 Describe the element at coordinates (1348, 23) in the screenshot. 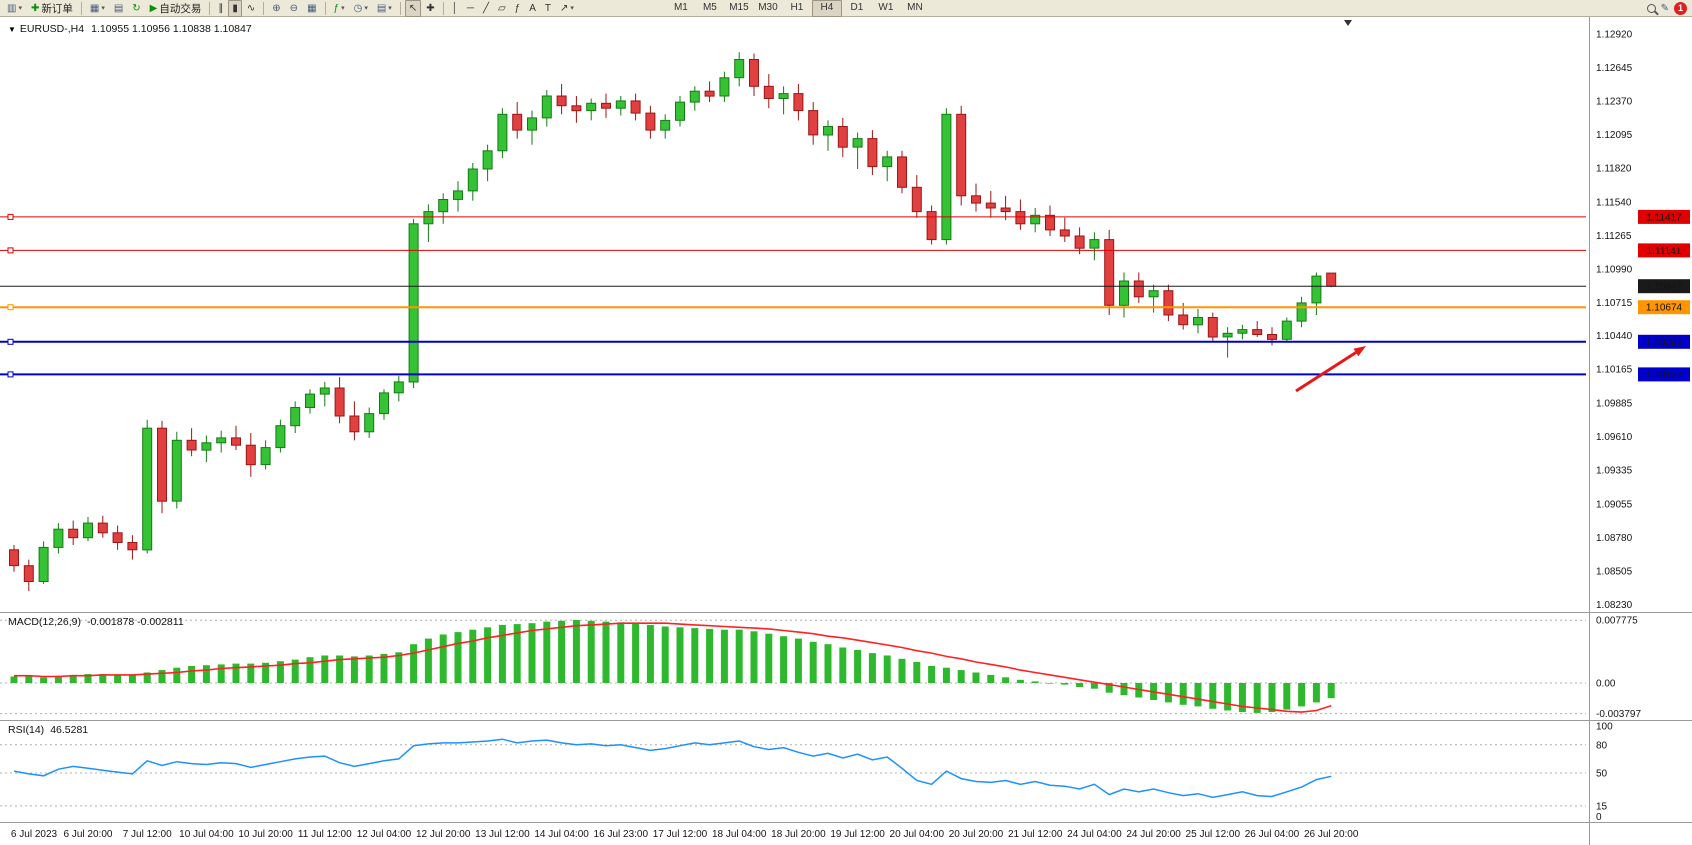

I see `chart-shift-marker` at that location.